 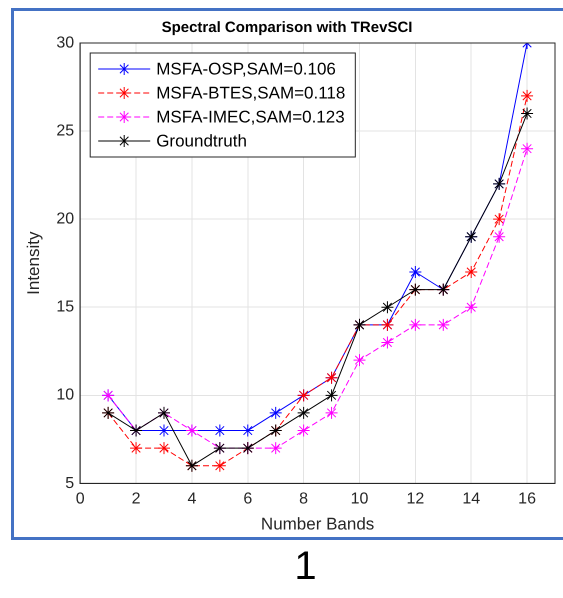 What do you see at coordinates (201, 141) in the screenshot?
I see `legend-label: Groundtruth` at bounding box center [201, 141].